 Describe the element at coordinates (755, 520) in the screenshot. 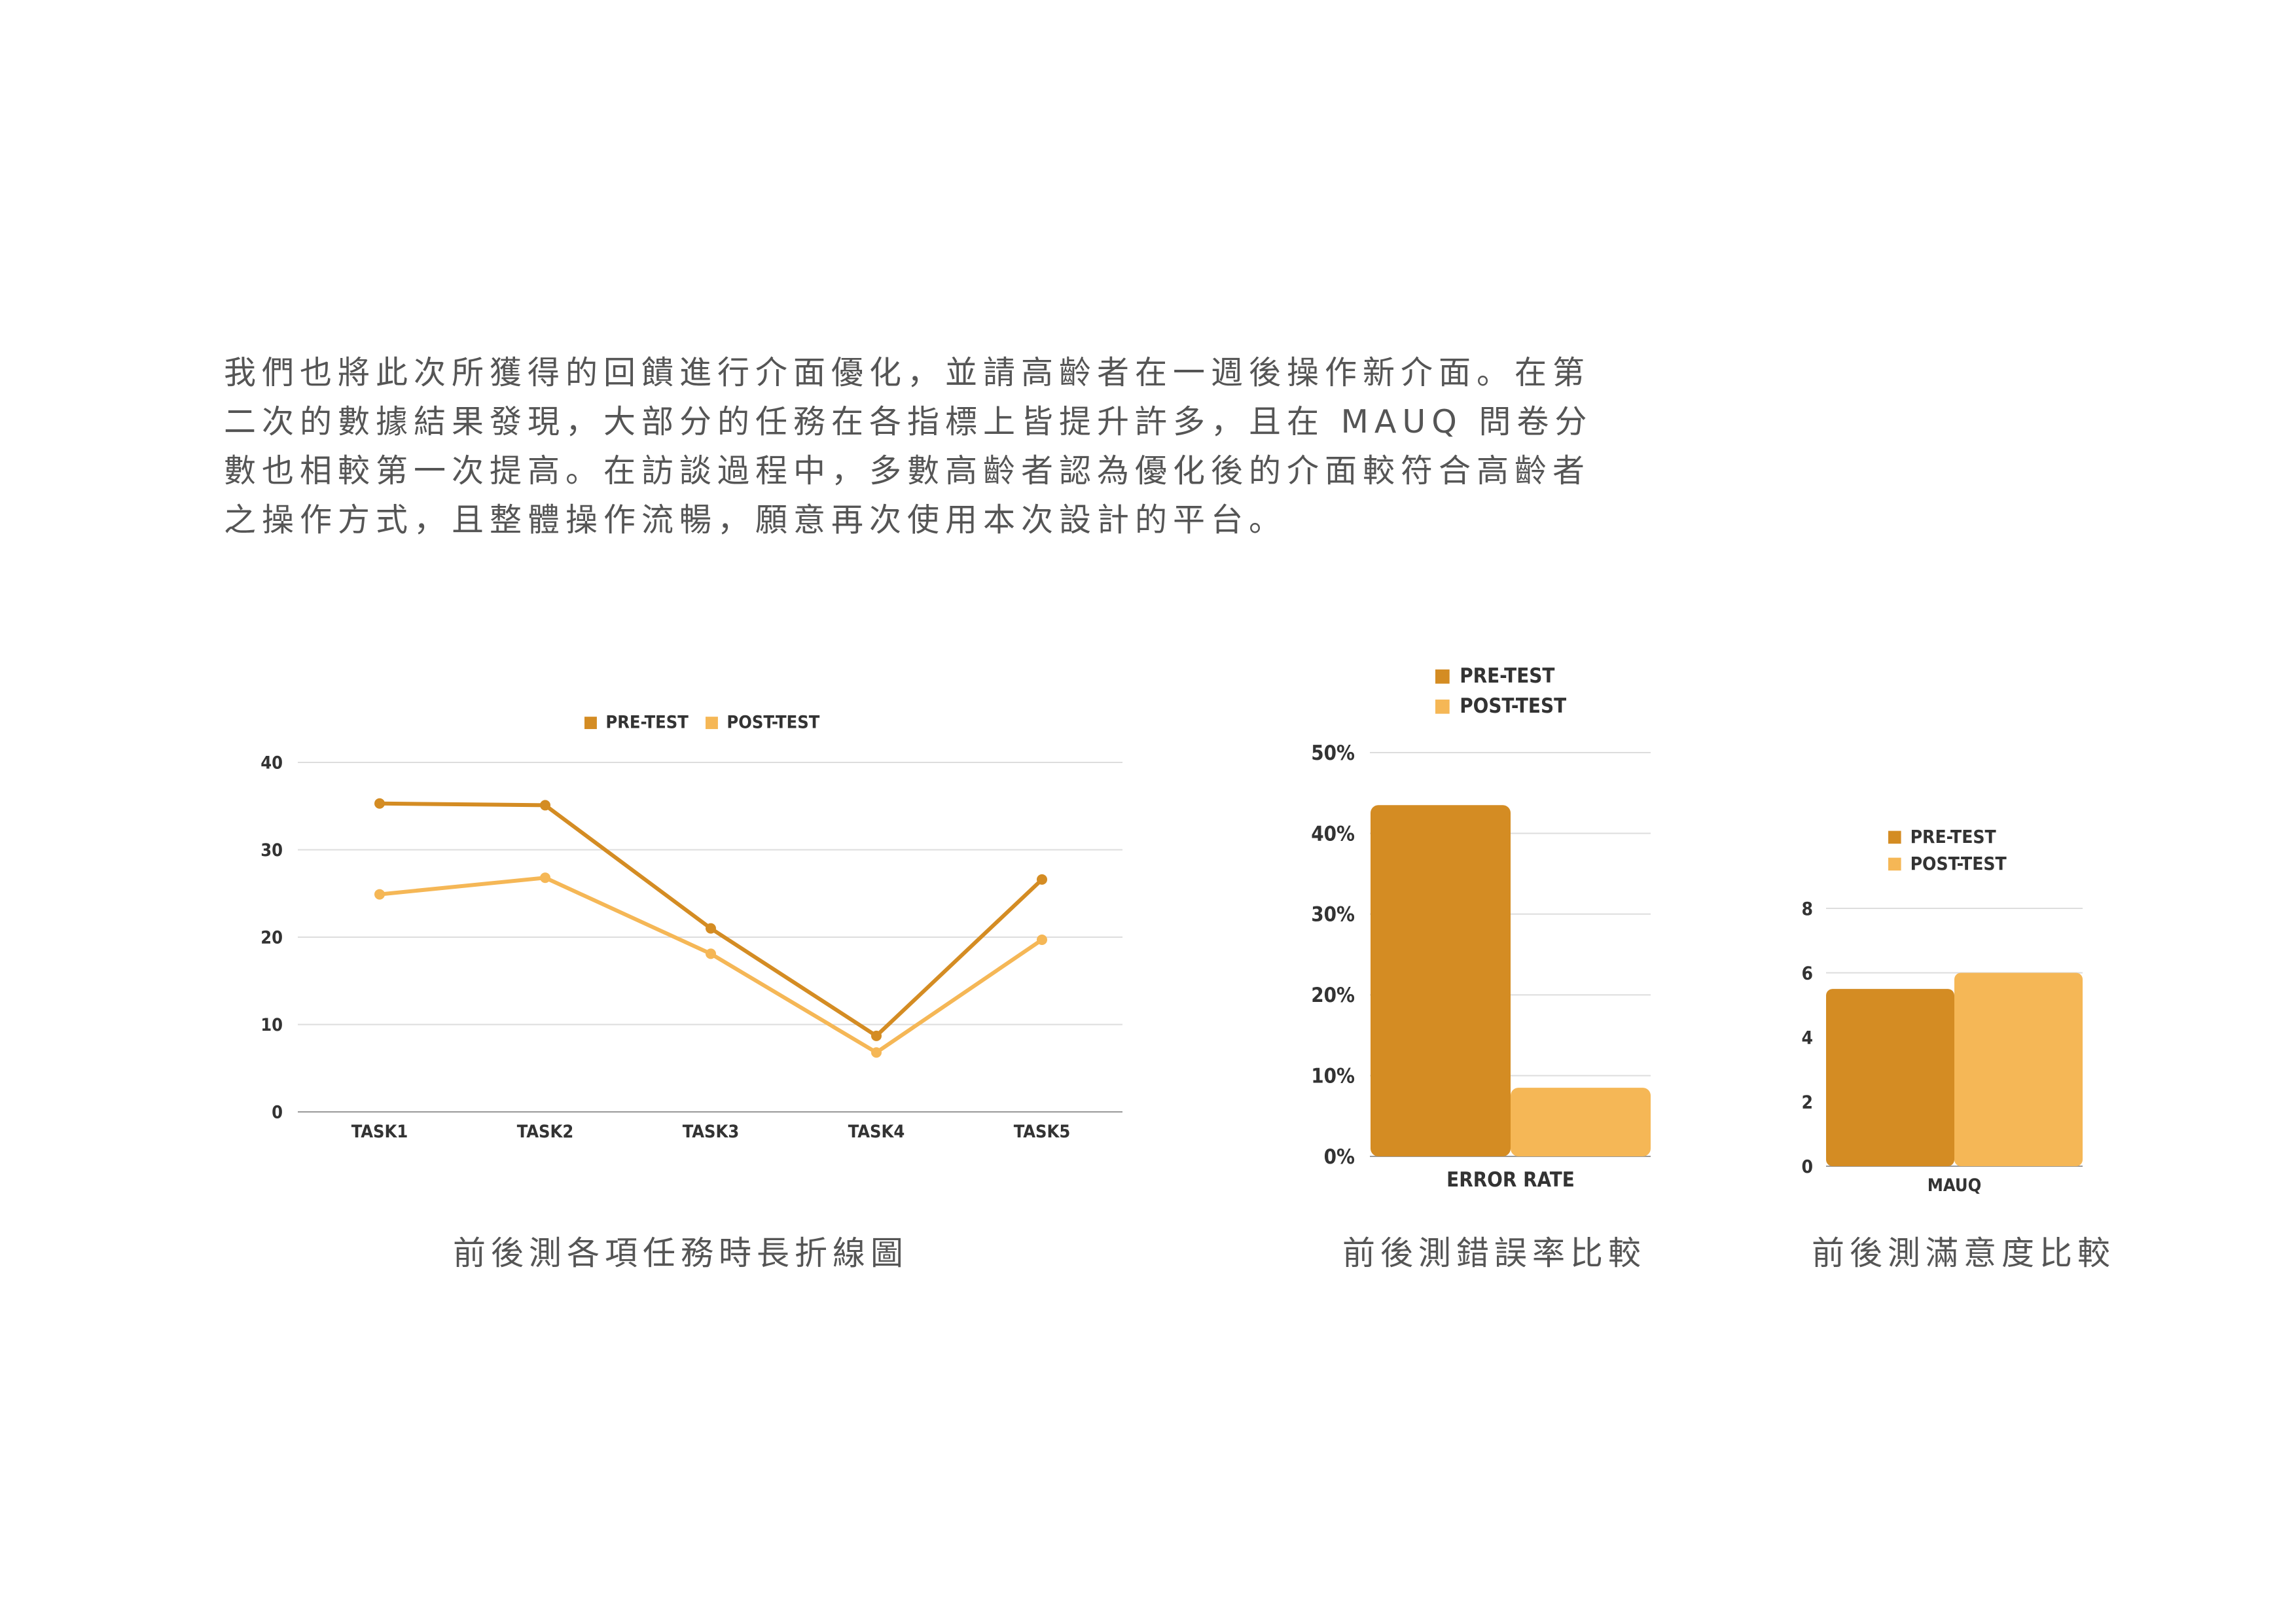

I see `intro-line: 之操作方式，且整體操作流暢，願意再次使用本次設計的平台。` at that location.